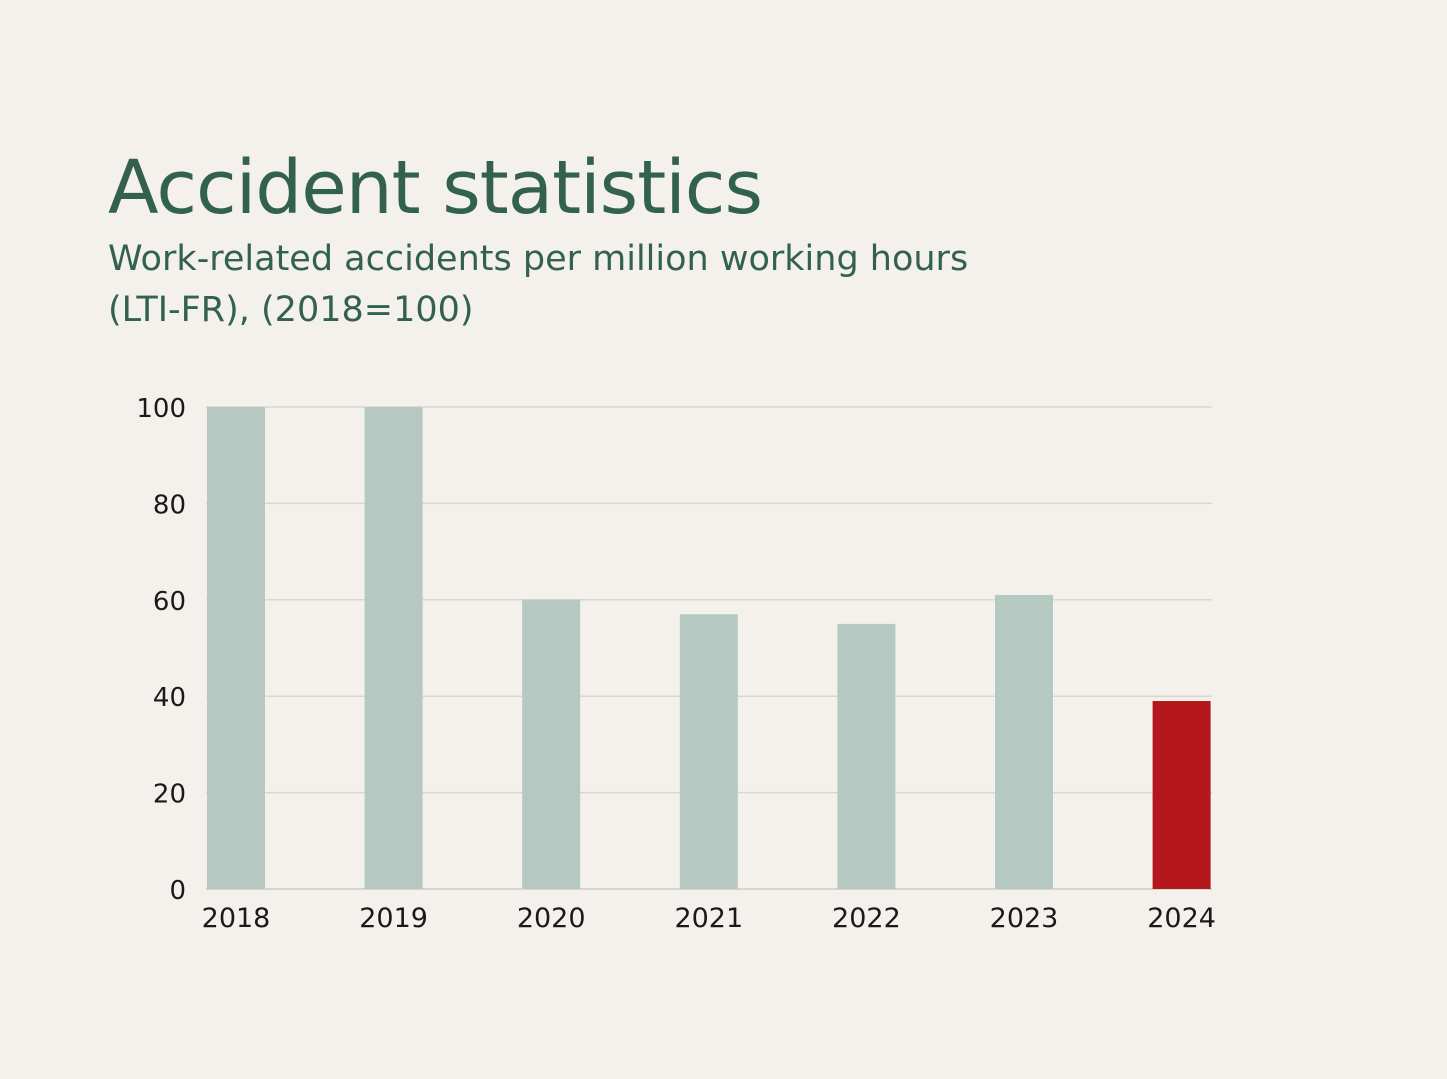  Describe the element at coordinates (393, 648) in the screenshot. I see `bar-2019` at that location.